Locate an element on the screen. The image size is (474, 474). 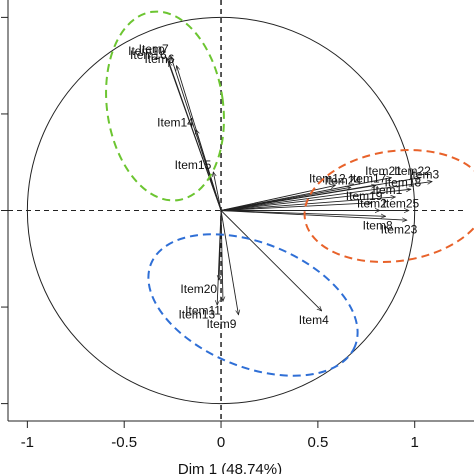
x-tick-label: 0 is located at coordinates (221, 442).